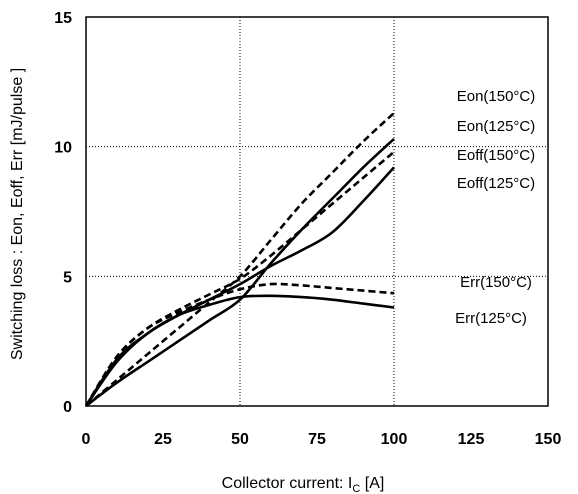 This screenshot has height=494, width=578. I want to click on x-tick-label: 75, so click(317, 439).